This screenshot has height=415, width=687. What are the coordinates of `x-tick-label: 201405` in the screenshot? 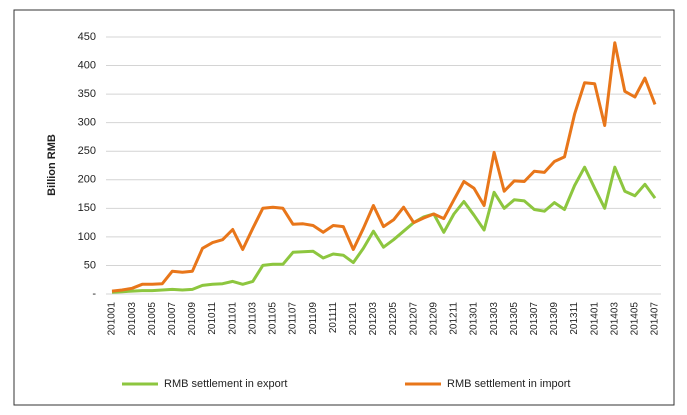 It's located at (635, 319).